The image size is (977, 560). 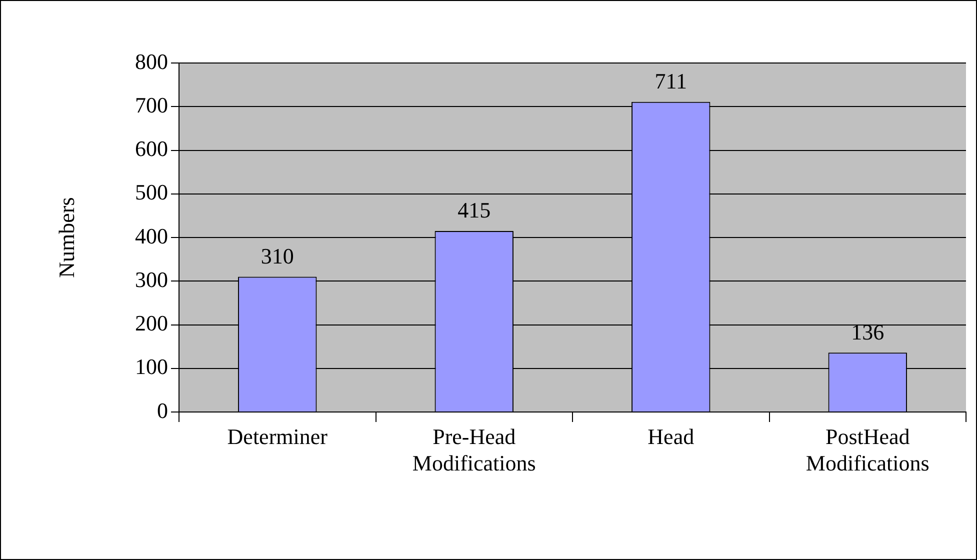 What do you see at coordinates (671, 436) in the screenshot?
I see `x-tick-label: Head` at bounding box center [671, 436].